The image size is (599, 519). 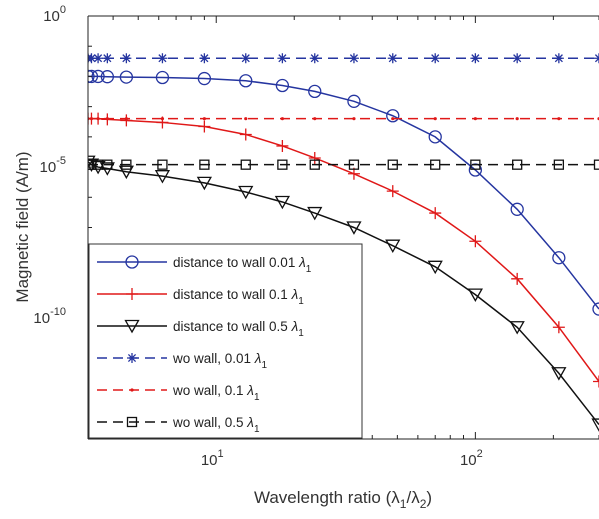 What do you see at coordinates (242, 265) in the screenshot?
I see `legend-label: distance to wall 0.01 λ1` at bounding box center [242, 265].